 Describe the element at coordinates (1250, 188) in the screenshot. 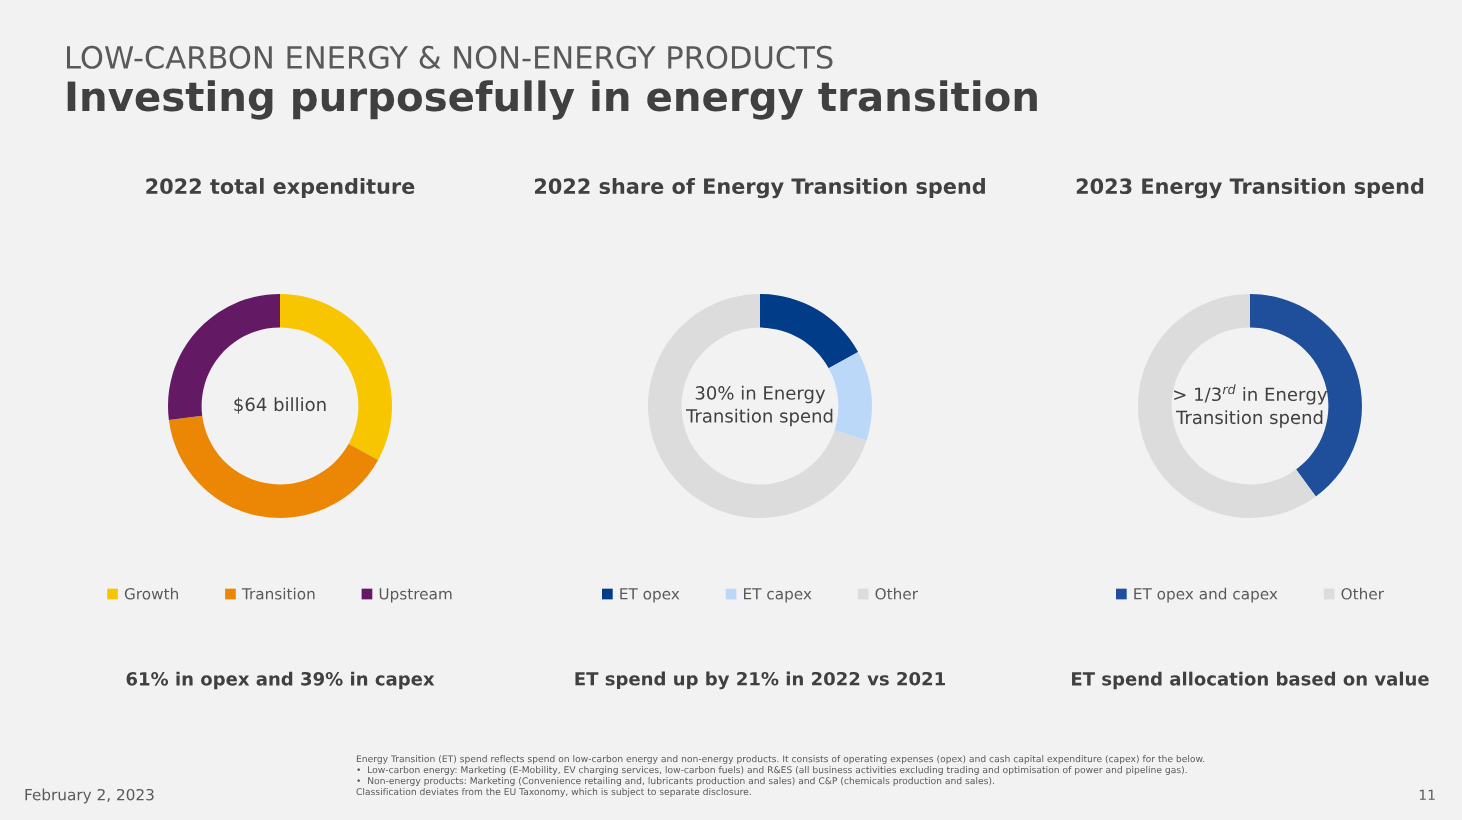

I see `chart-title: 2023 Energy Transition spend` at that location.